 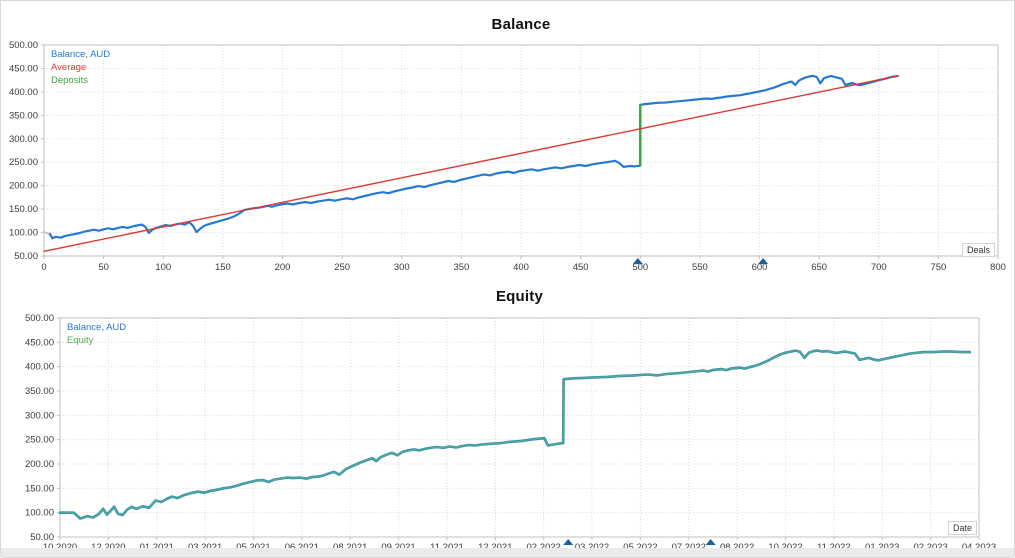 What do you see at coordinates (283, 267) in the screenshot?
I see `x-tick-label: 200` at bounding box center [283, 267].